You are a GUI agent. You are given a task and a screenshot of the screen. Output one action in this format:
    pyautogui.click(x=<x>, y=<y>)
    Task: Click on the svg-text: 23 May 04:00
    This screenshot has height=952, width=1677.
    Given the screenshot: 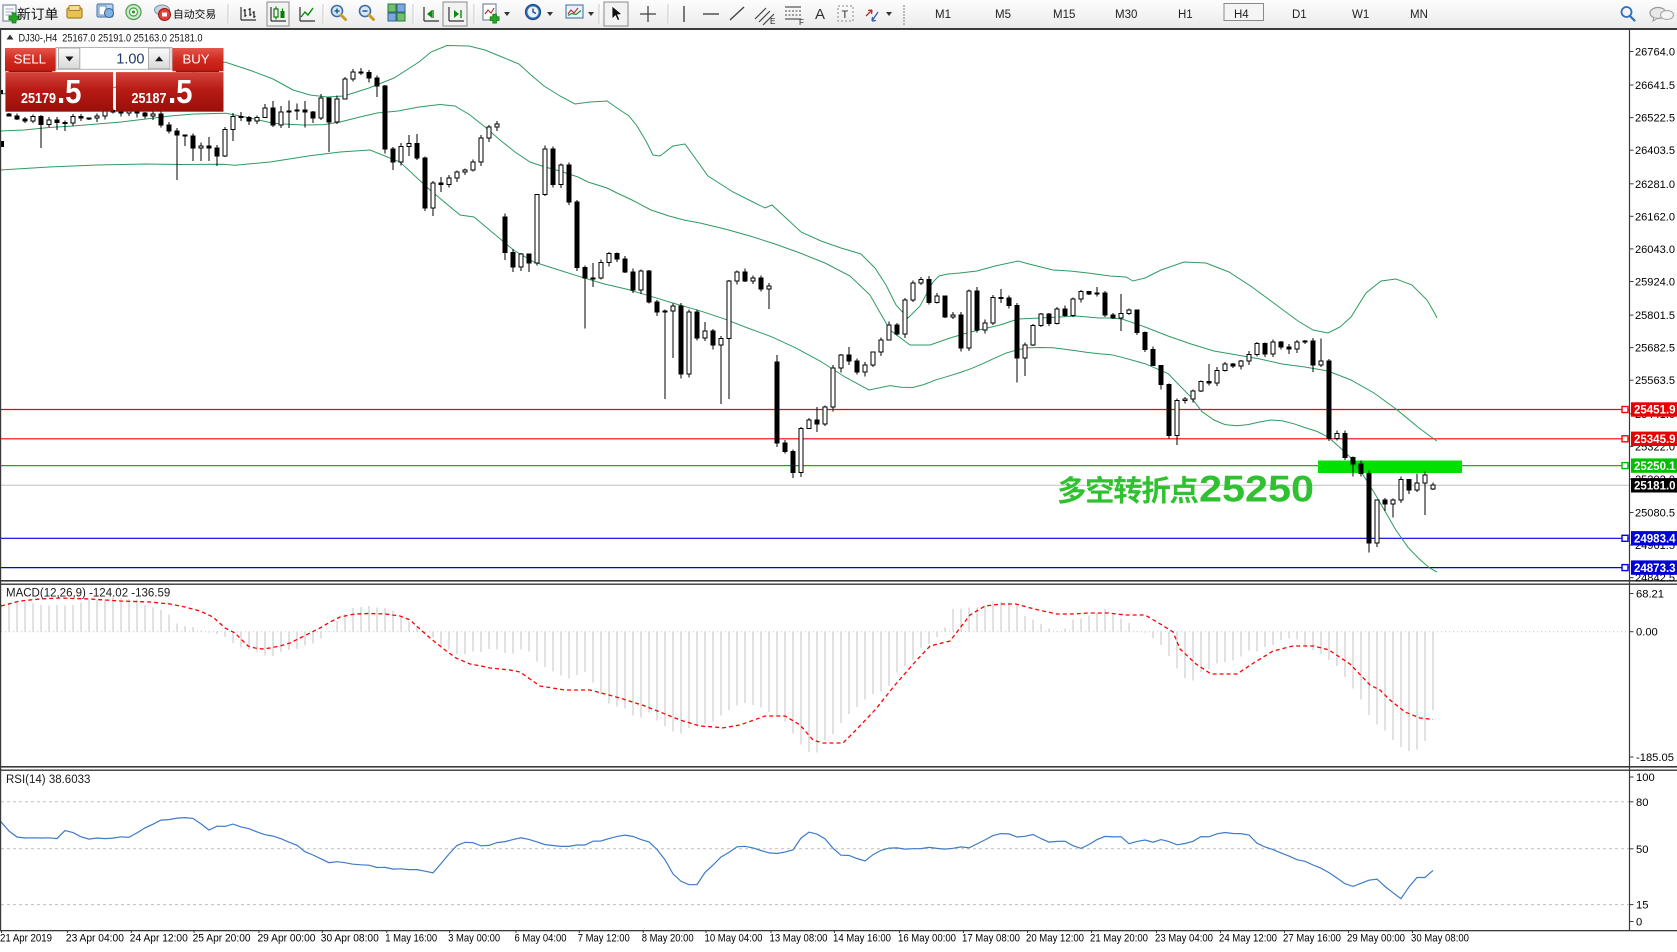 What is the action you would take?
    pyautogui.click(x=1184, y=938)
    